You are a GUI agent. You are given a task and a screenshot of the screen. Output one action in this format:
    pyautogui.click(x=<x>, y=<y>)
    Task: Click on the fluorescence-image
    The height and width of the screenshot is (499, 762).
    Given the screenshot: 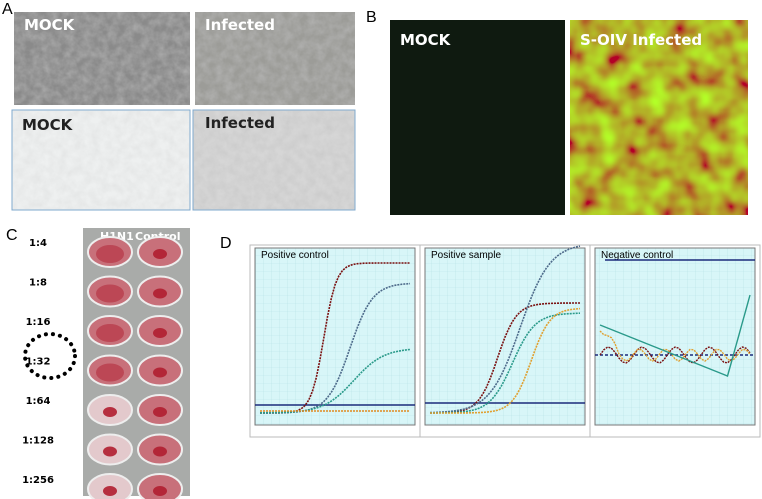 What is the action you would take?
    pyautogui.click(x=477, y=117)
    